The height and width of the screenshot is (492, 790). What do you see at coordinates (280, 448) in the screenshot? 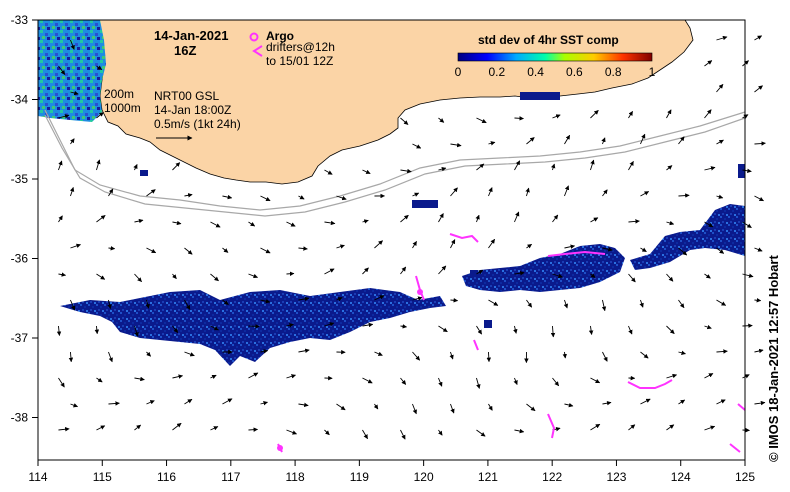
I see `argo-float` at bounding box center [280, 448].